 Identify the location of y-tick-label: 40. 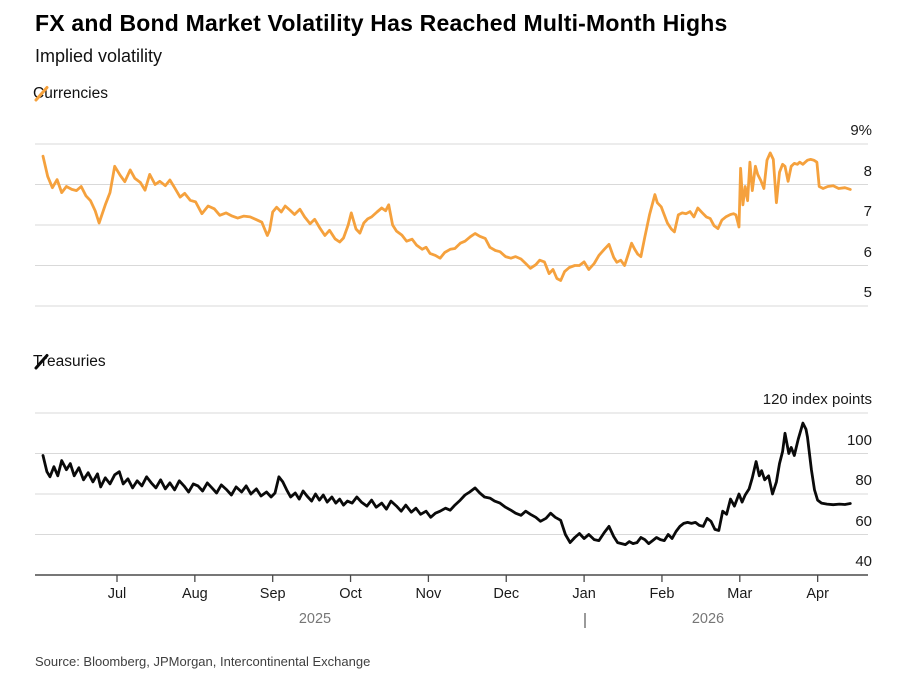
(863, 561).